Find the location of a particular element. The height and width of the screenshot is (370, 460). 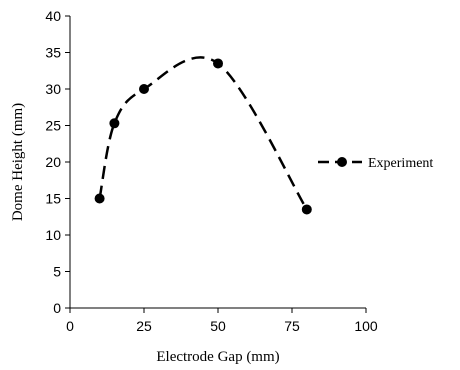

y-tick-label: 40 is located at coordinates (53, 16).